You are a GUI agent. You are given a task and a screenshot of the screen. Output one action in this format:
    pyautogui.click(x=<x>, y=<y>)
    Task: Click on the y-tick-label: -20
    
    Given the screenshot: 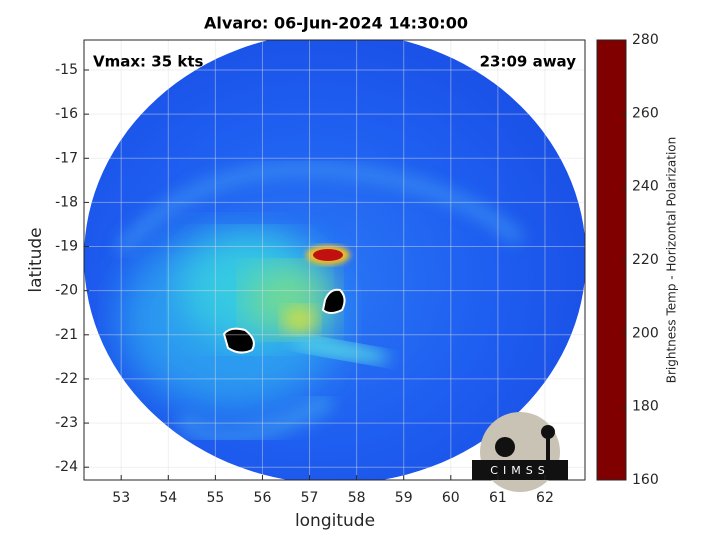 What is the action you would take?
    pyautogui.click(x=66, y=291)
    